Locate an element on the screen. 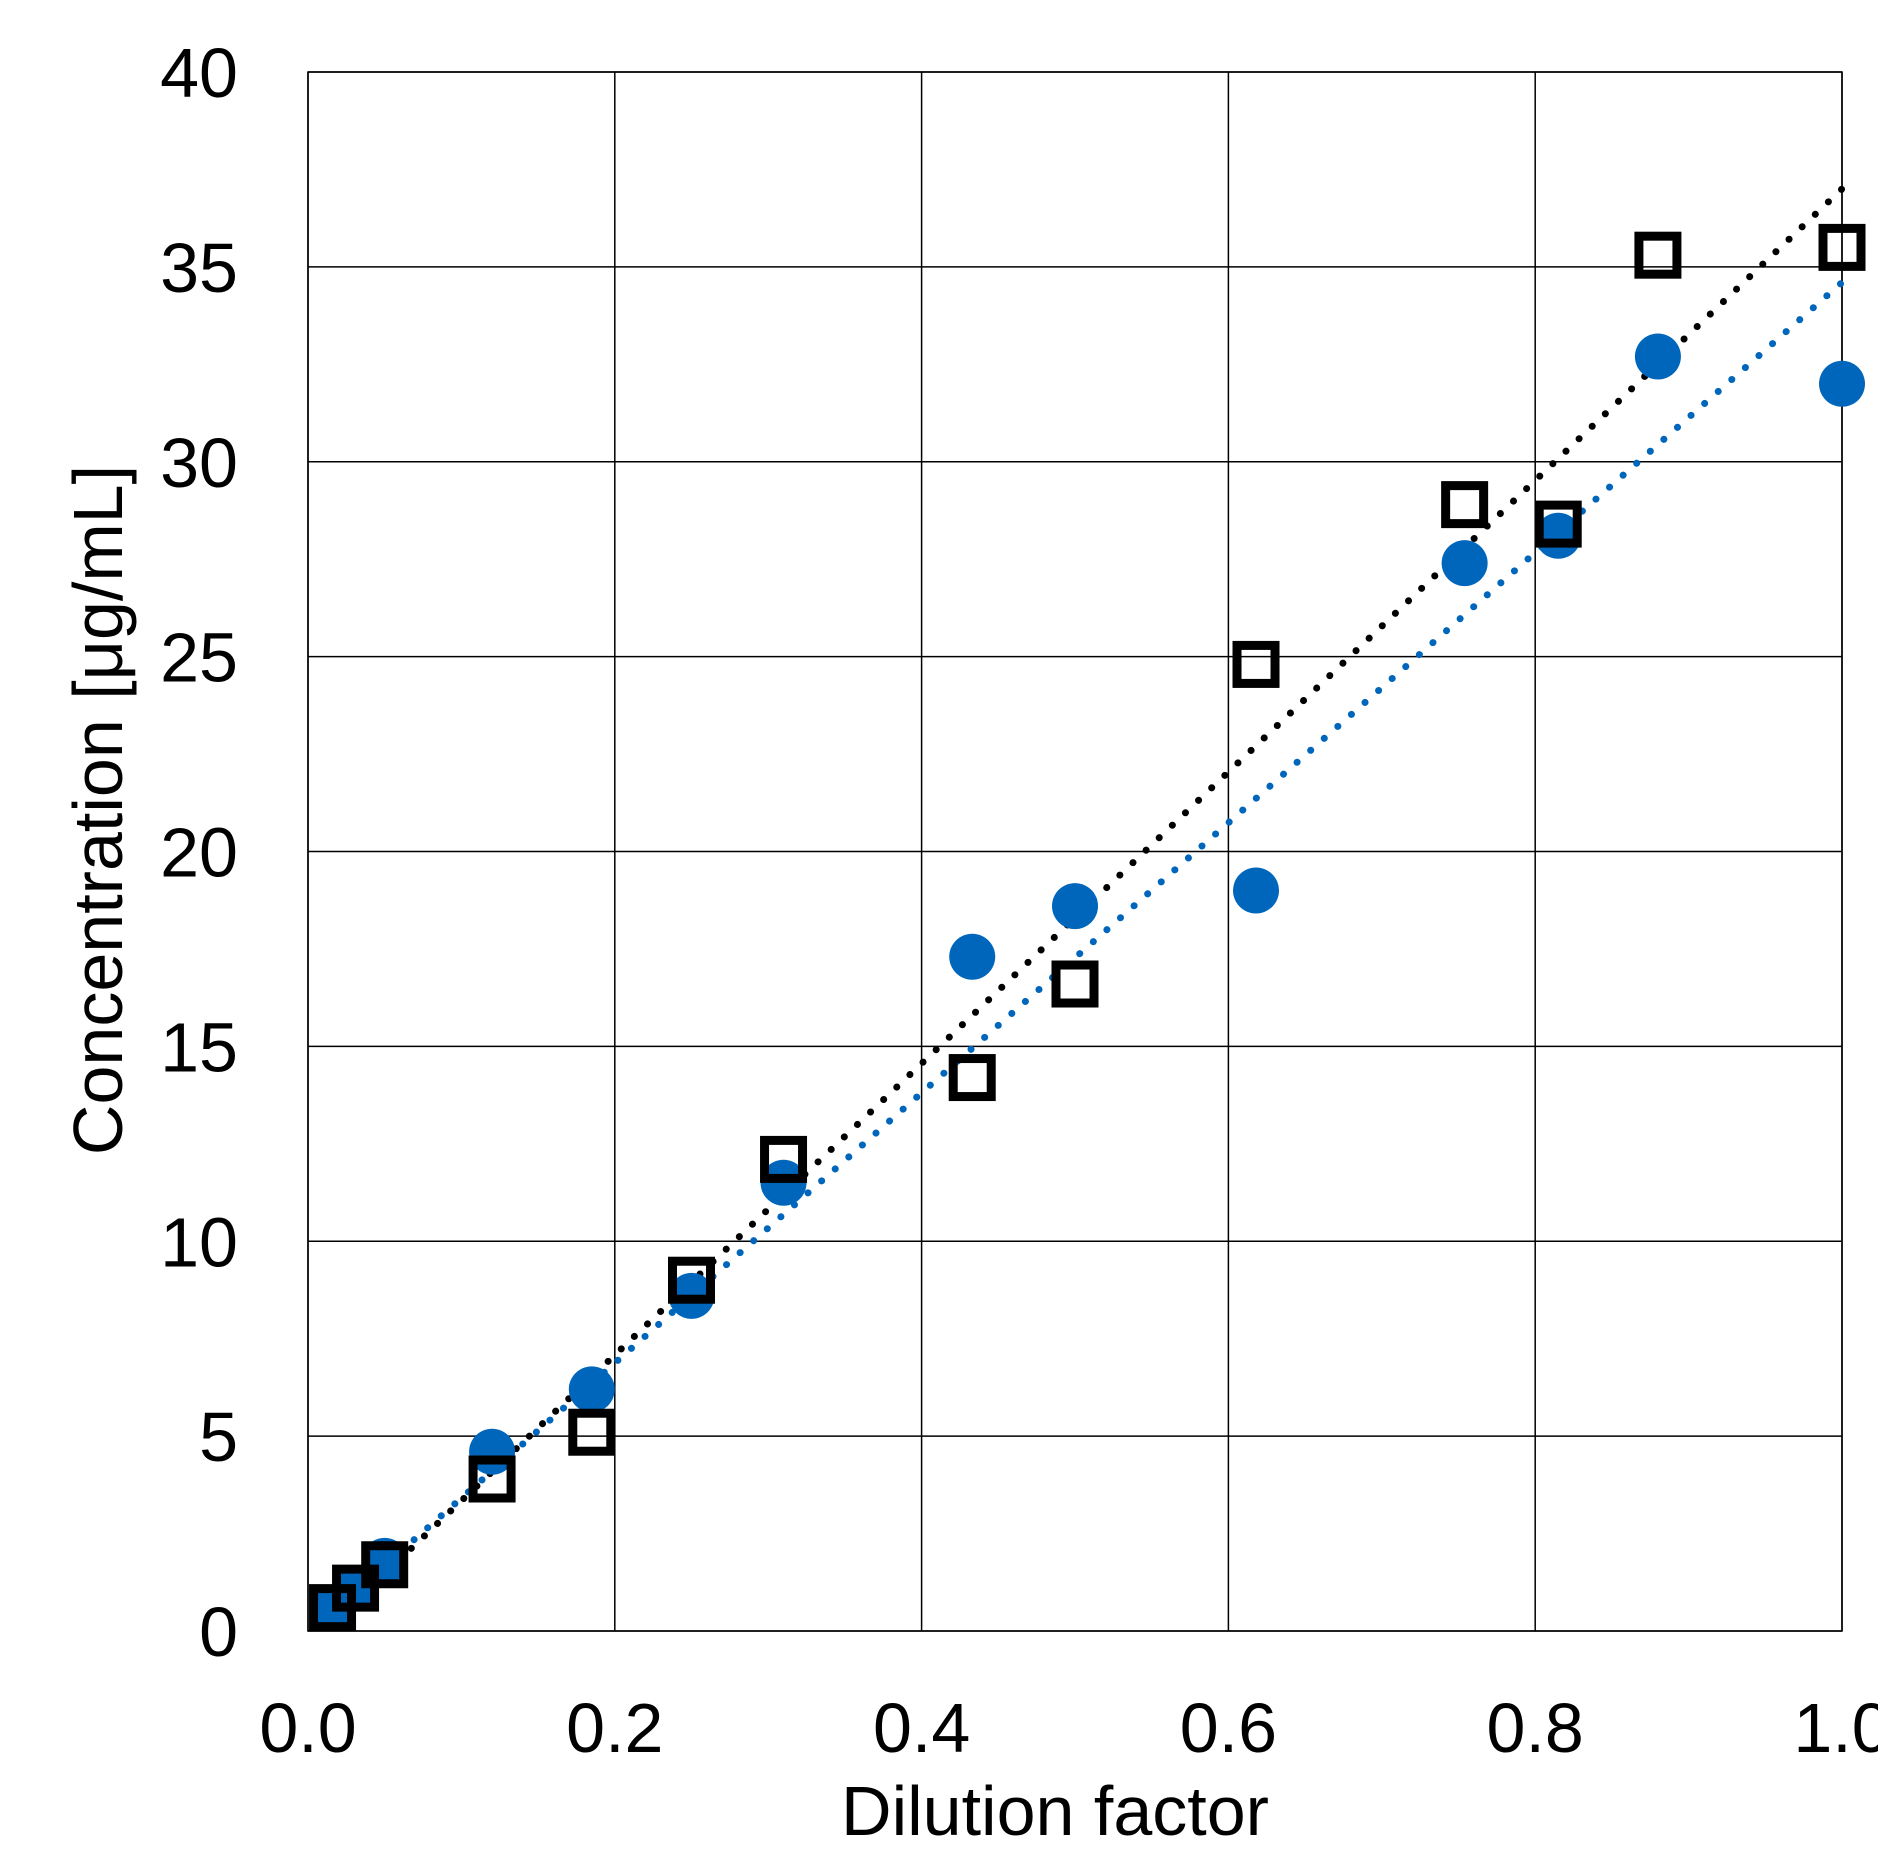 This screenshot has height=1862, width=1878. y-tick-label: 35 is located at coordinates (199, 268).